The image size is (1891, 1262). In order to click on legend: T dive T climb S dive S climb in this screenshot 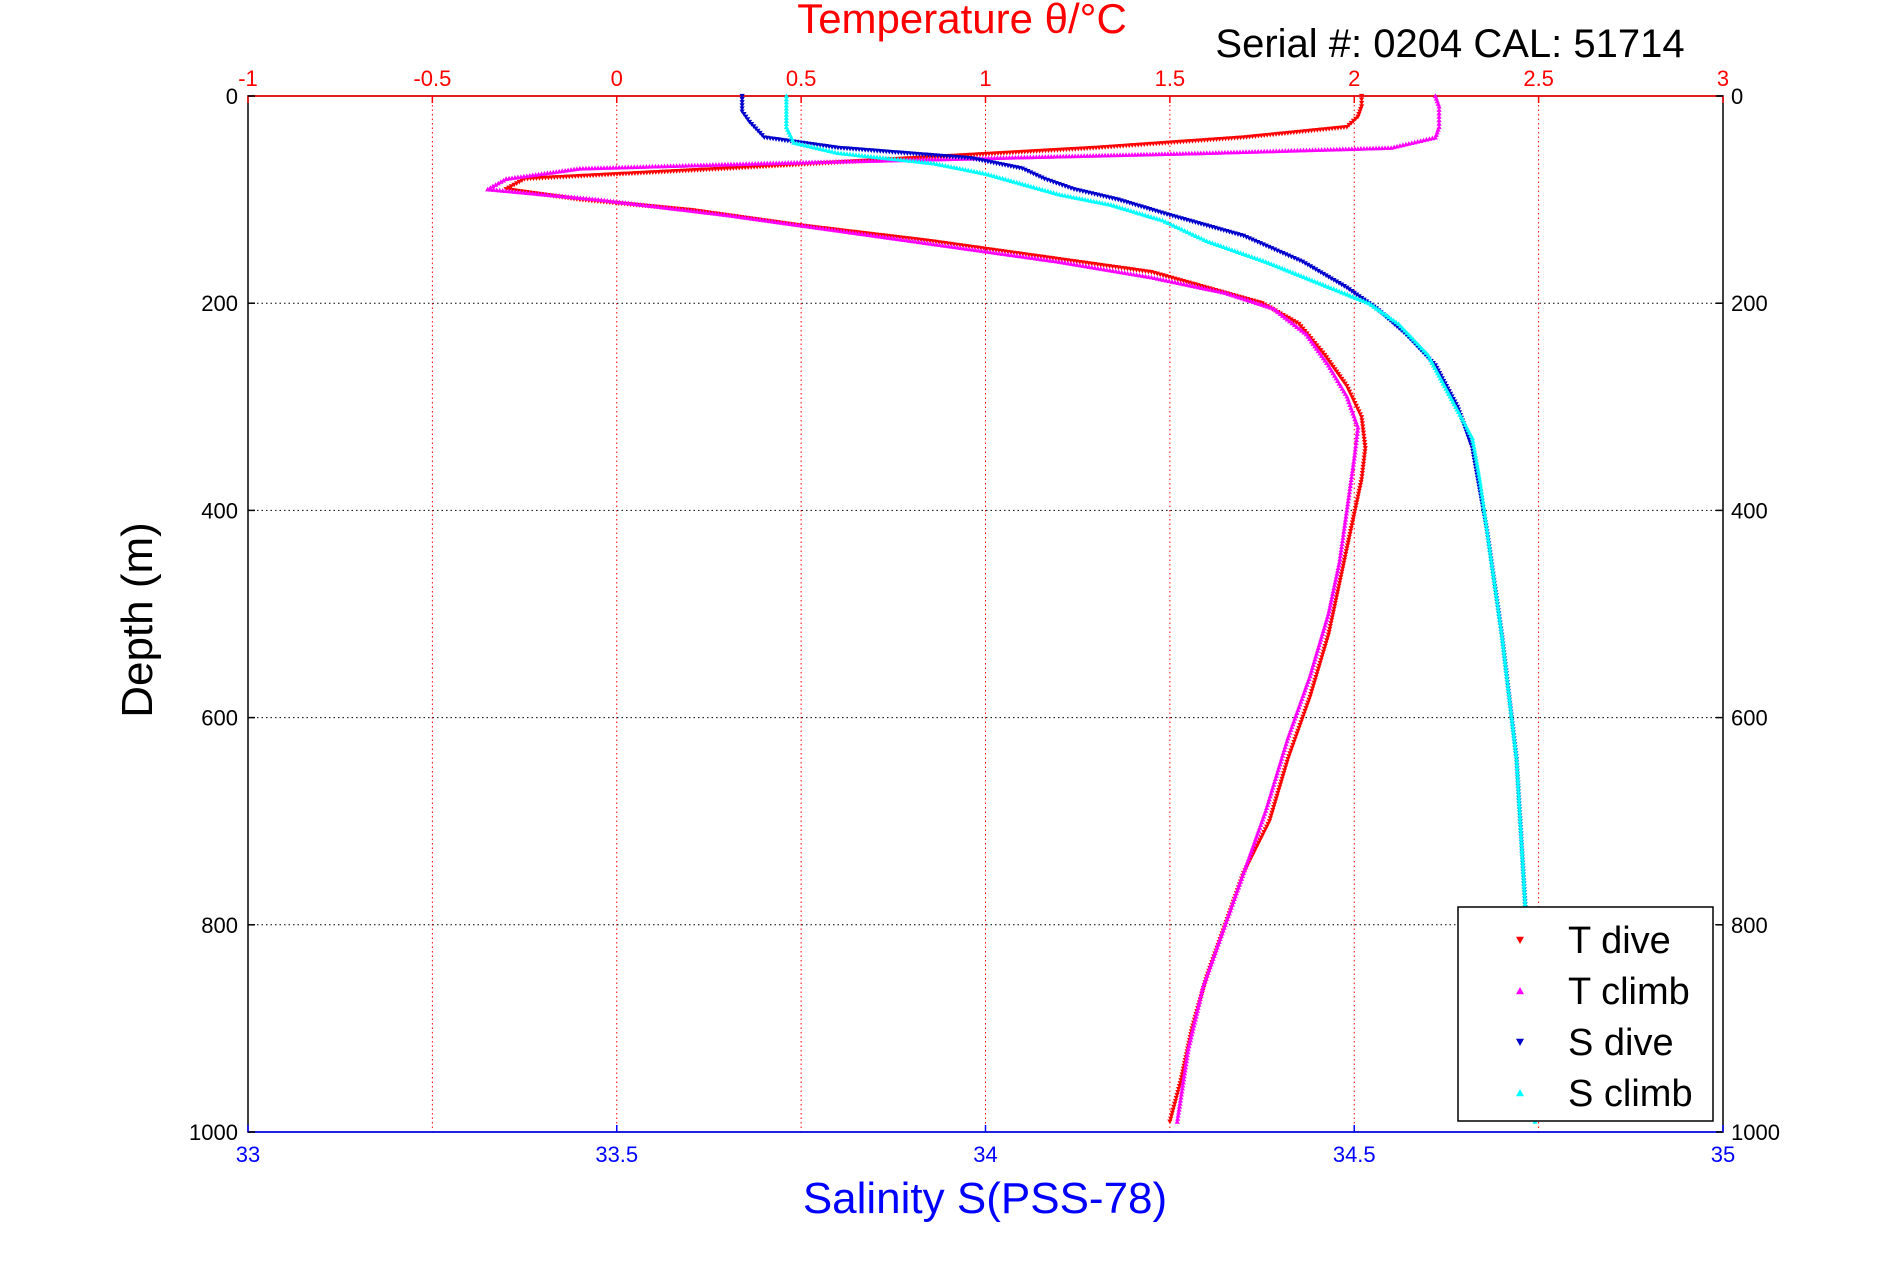, I will do `click(1585, 1014)`.